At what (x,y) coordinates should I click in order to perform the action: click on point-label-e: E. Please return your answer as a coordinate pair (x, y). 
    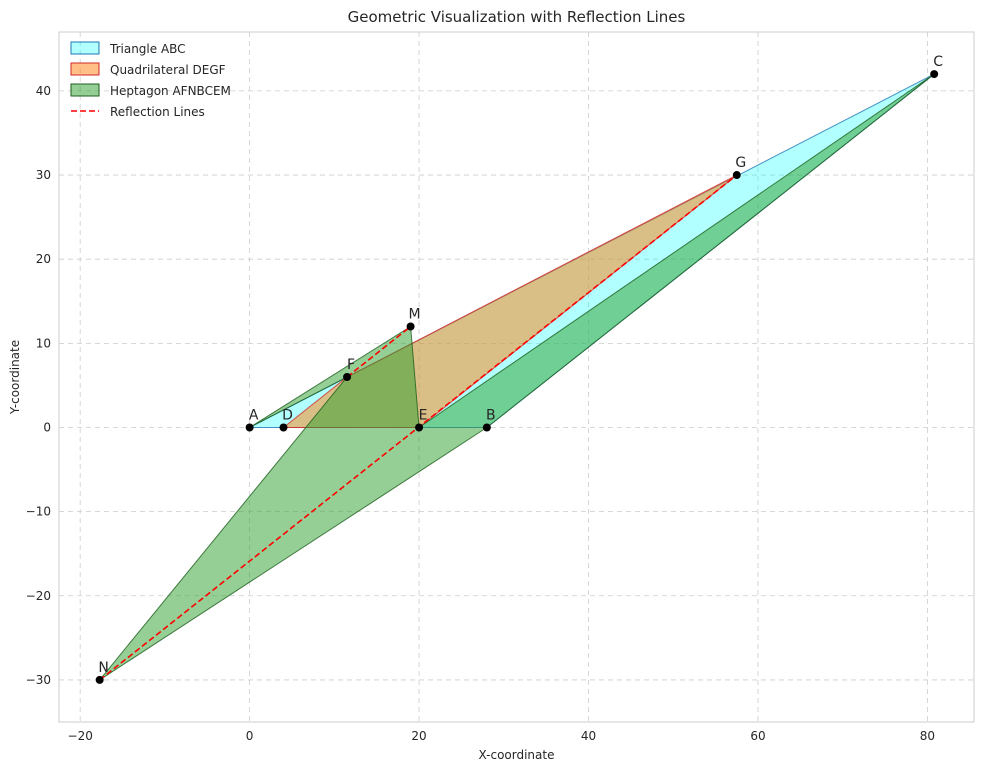
    Looking at the image, I should click on (423, 415).